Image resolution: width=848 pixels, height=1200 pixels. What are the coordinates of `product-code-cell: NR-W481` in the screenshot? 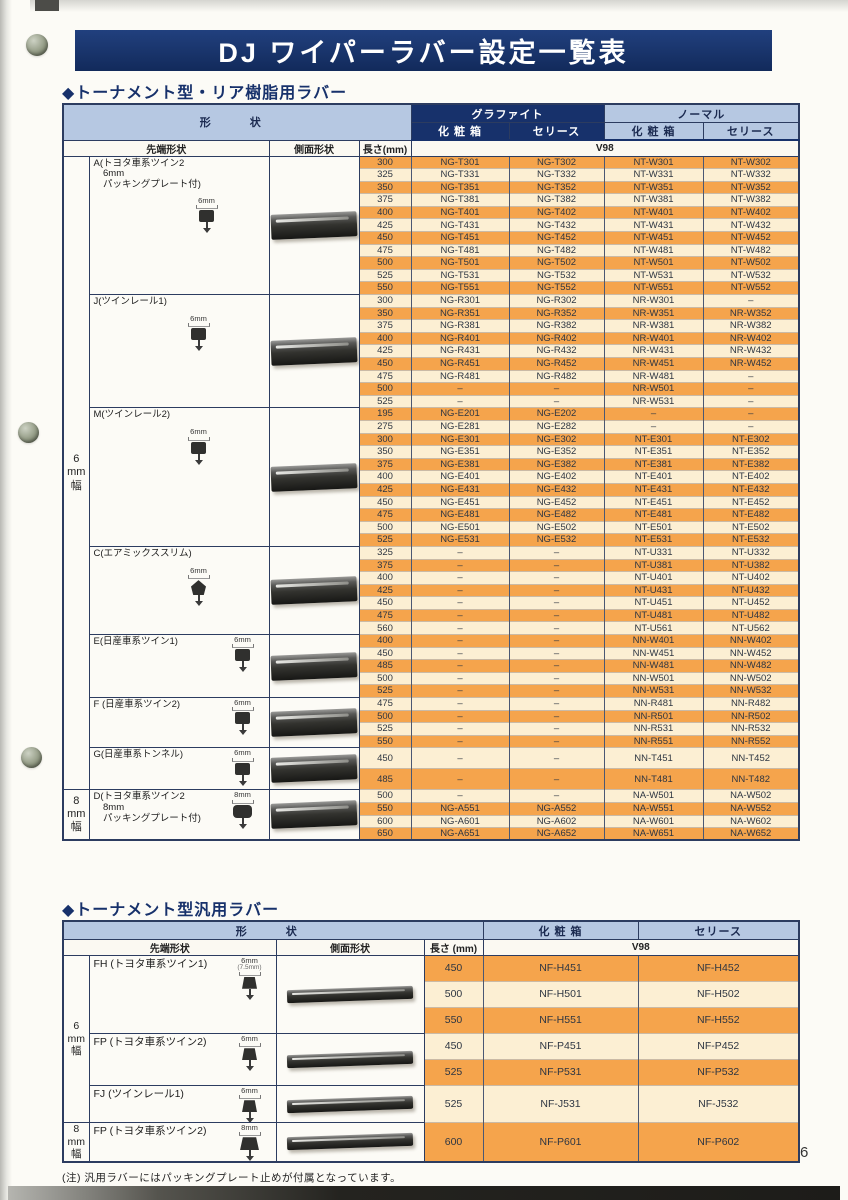 It's located at (653, 376).